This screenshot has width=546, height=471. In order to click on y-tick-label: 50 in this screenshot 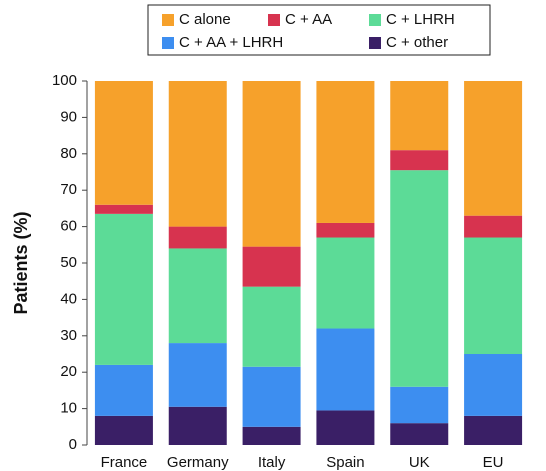, I will do `click(68, 262)`.